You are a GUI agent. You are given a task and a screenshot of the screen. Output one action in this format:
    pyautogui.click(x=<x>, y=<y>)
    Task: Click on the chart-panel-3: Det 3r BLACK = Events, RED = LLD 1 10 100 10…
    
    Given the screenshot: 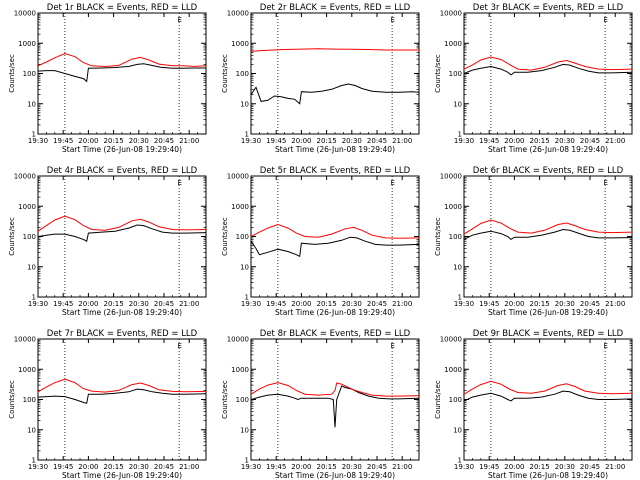 What is the action you would take?
    pyautogui.click(x=533, y=78)
    